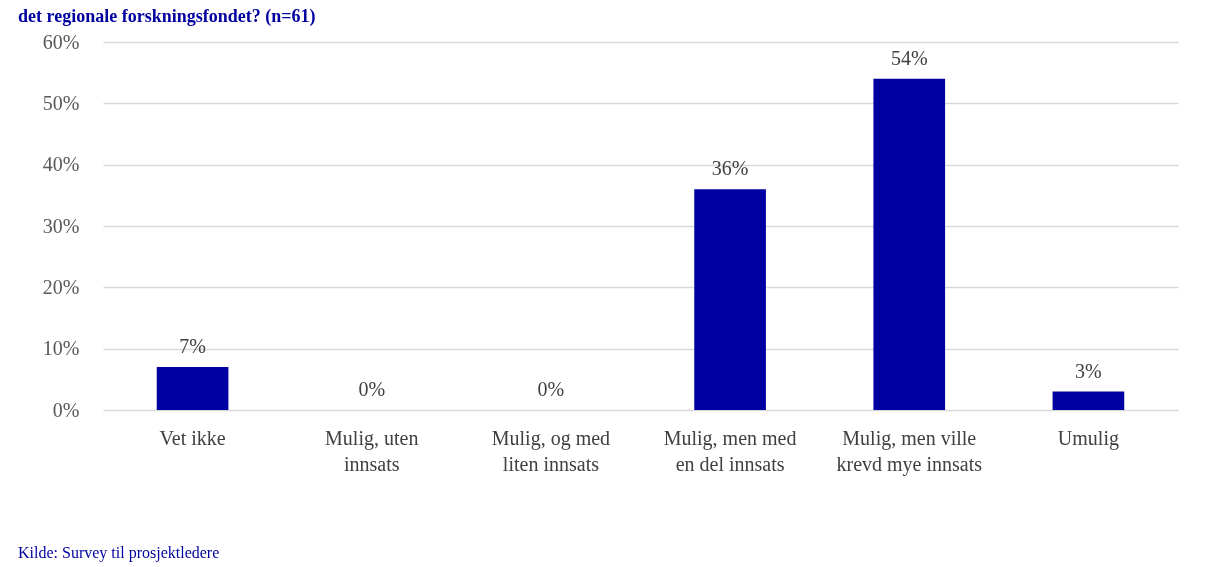  What do you see at coordinates (61, 286) in the screenshot?
I see `y-tick-label: 20%` at bounding box center [61, 286].